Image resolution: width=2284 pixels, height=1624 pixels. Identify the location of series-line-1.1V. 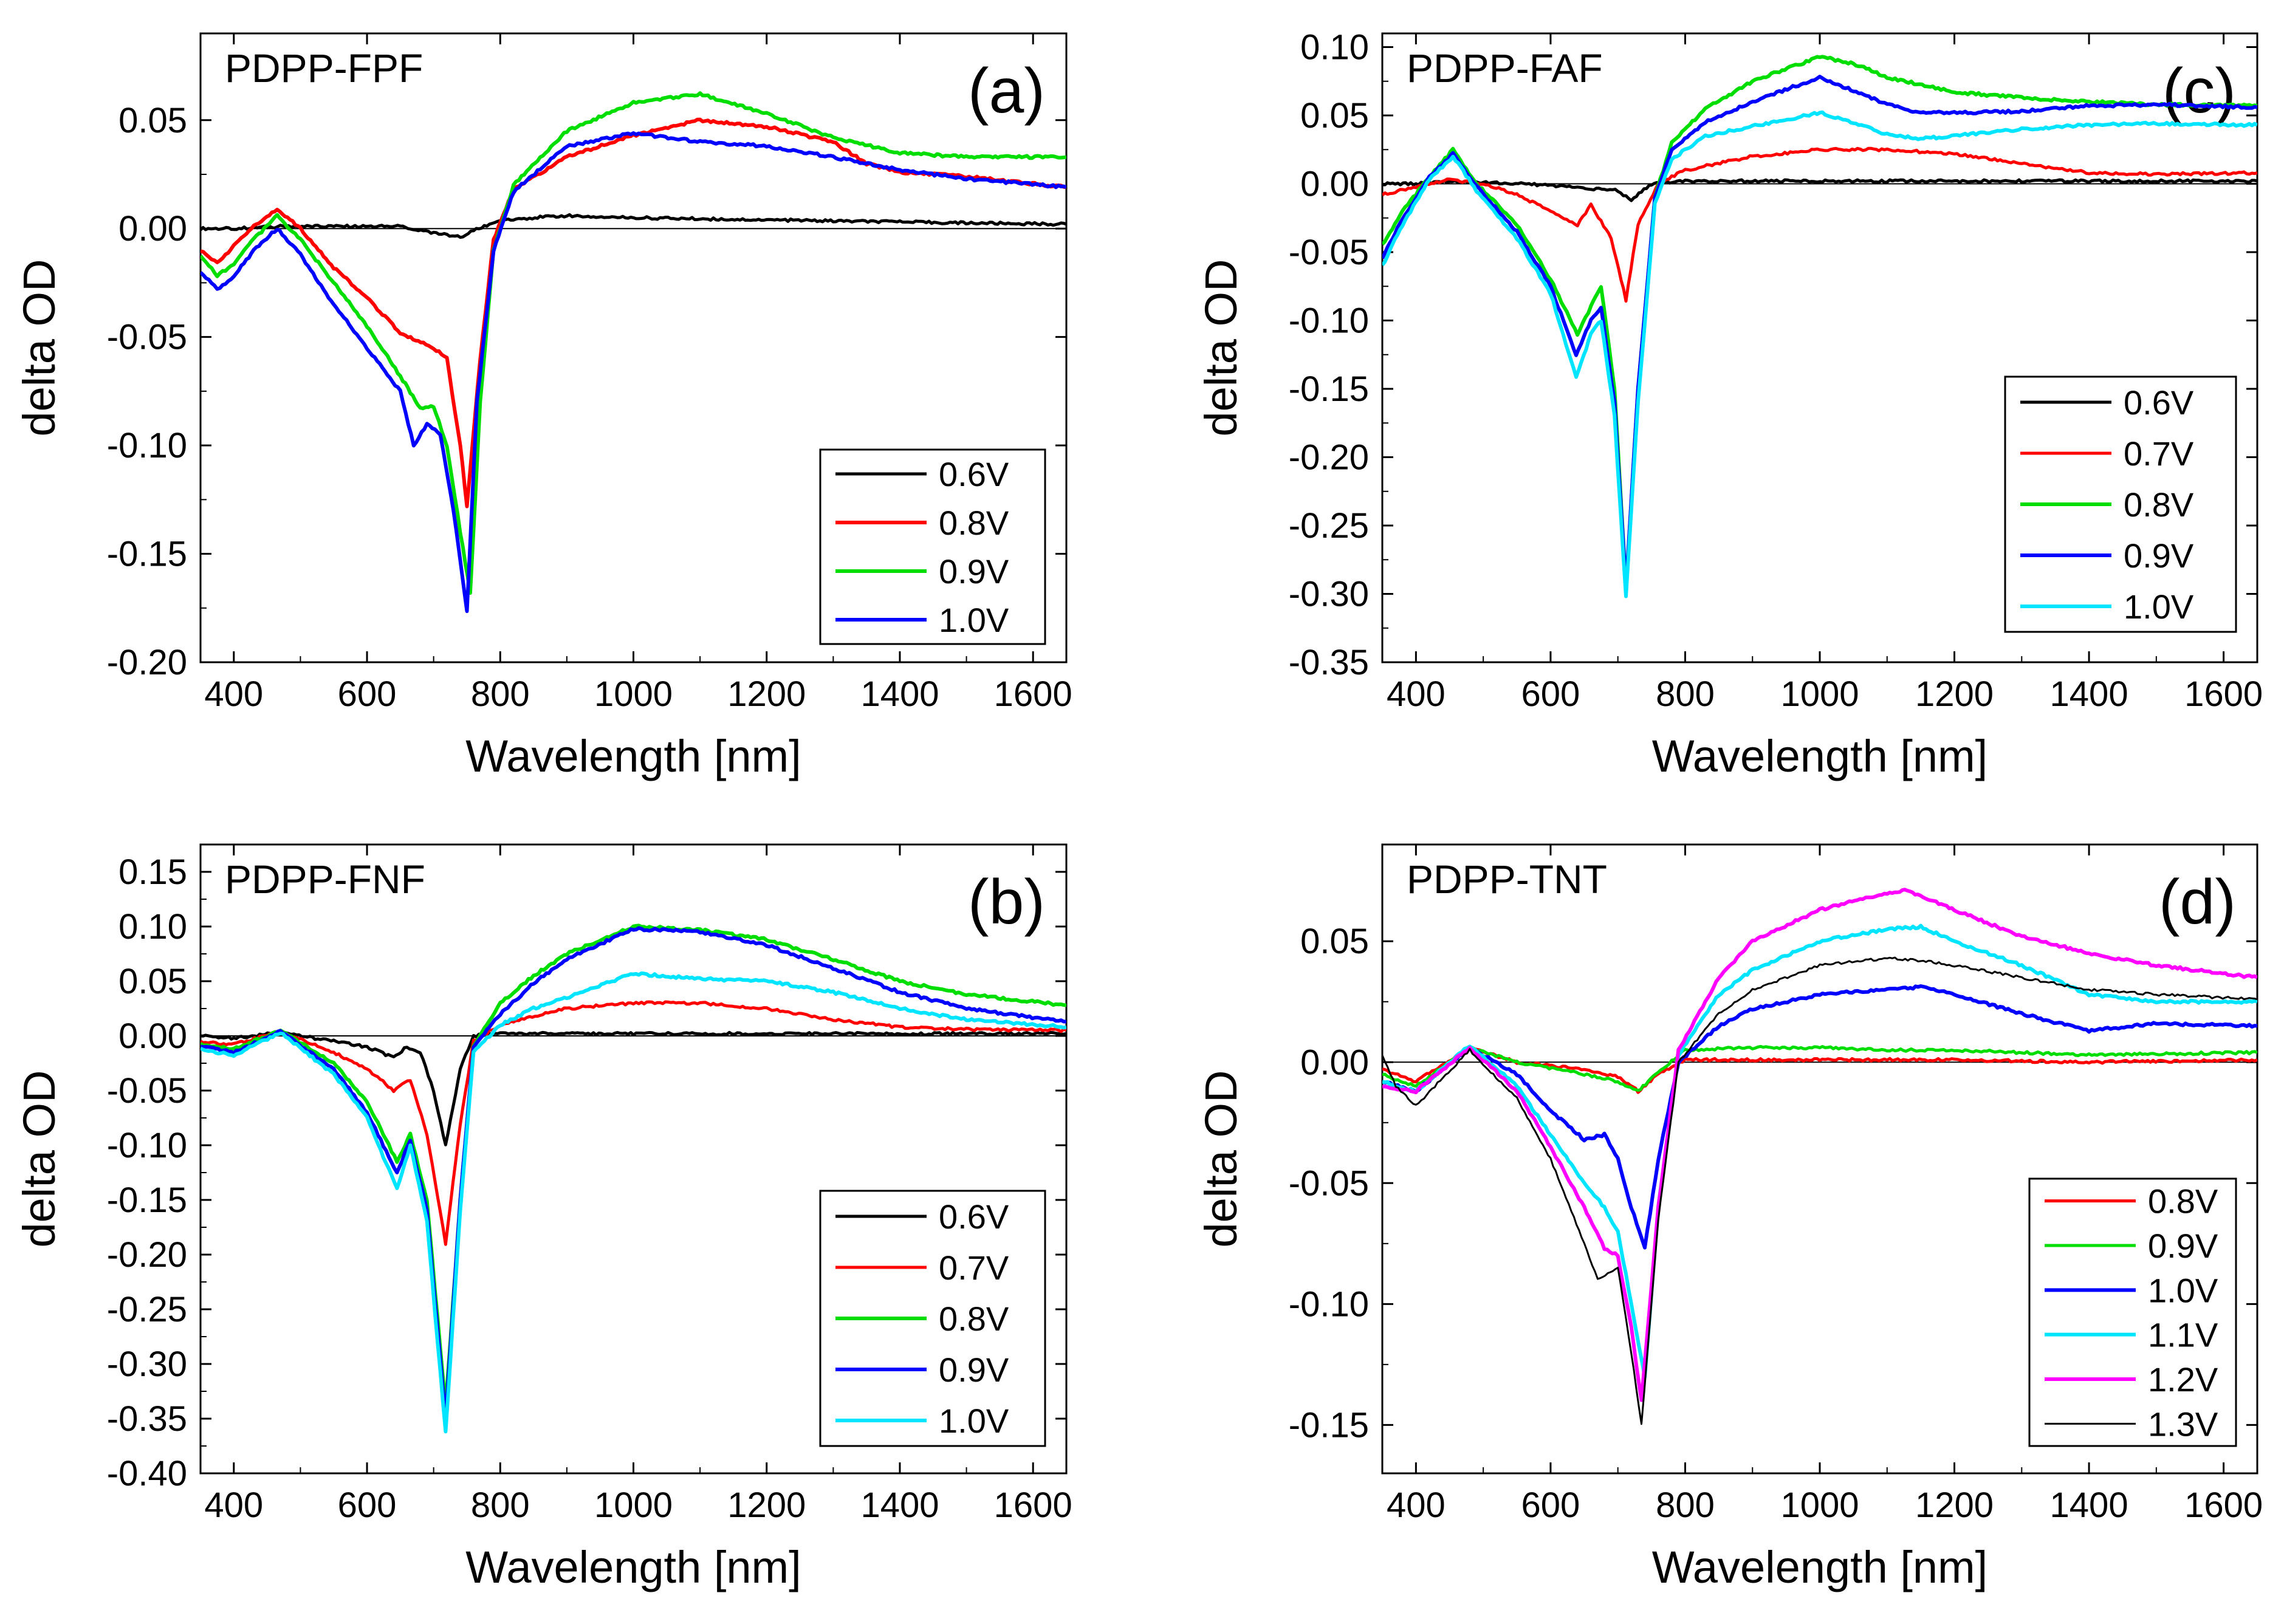
(1819, 1151).